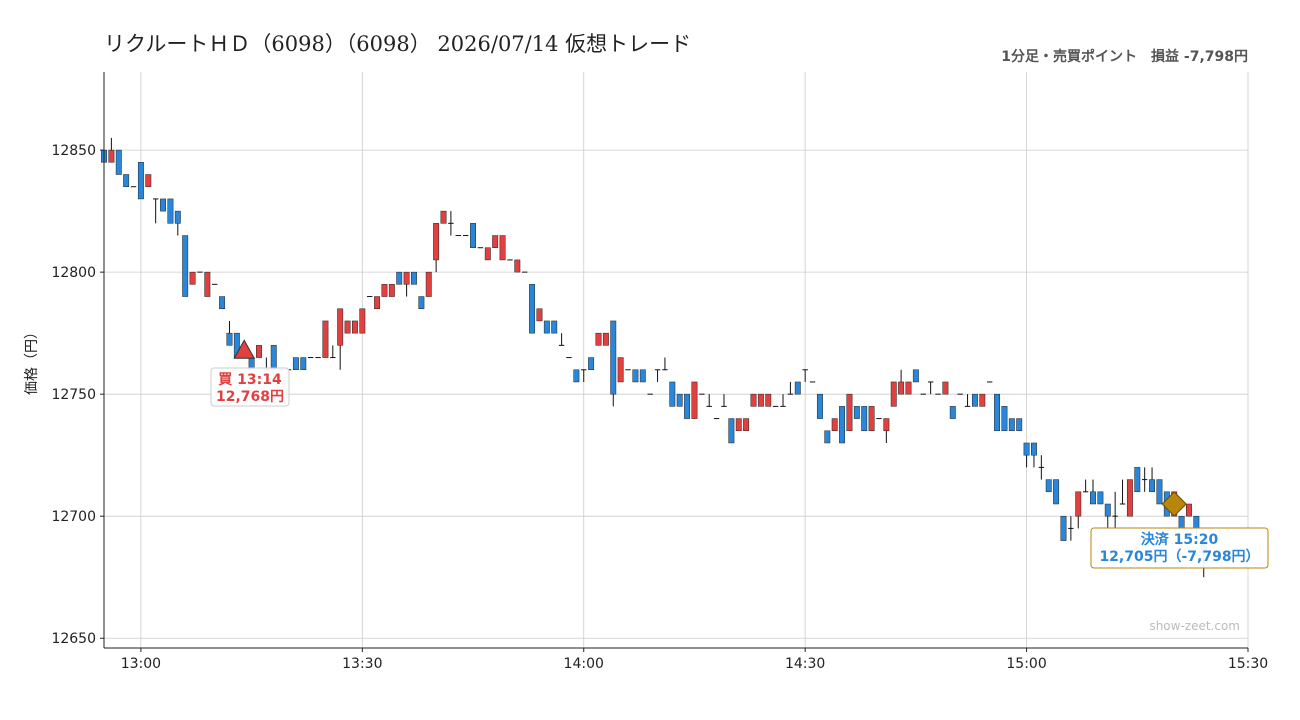 The image size is (1300, 720). I want to click on chart-subtitle: 1分足・売買ポイント 損益 -7,798円, so click(1124, 57).